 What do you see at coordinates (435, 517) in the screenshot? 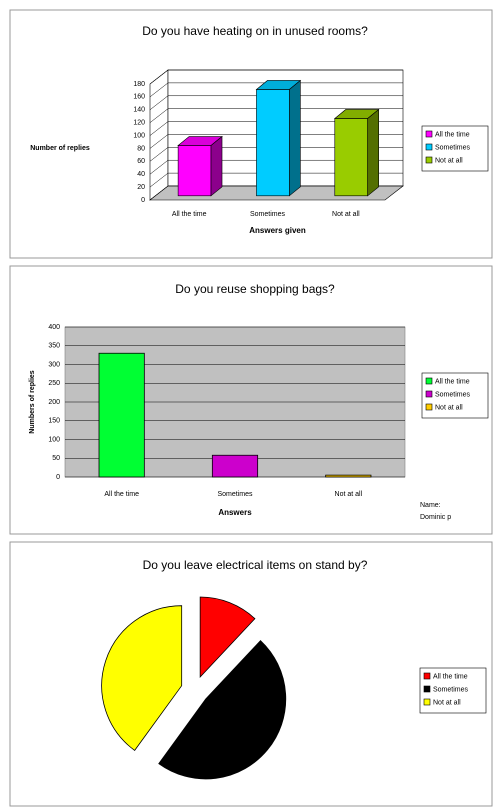
I see `annotation: Dominic p` at bounding box center [435, 517].